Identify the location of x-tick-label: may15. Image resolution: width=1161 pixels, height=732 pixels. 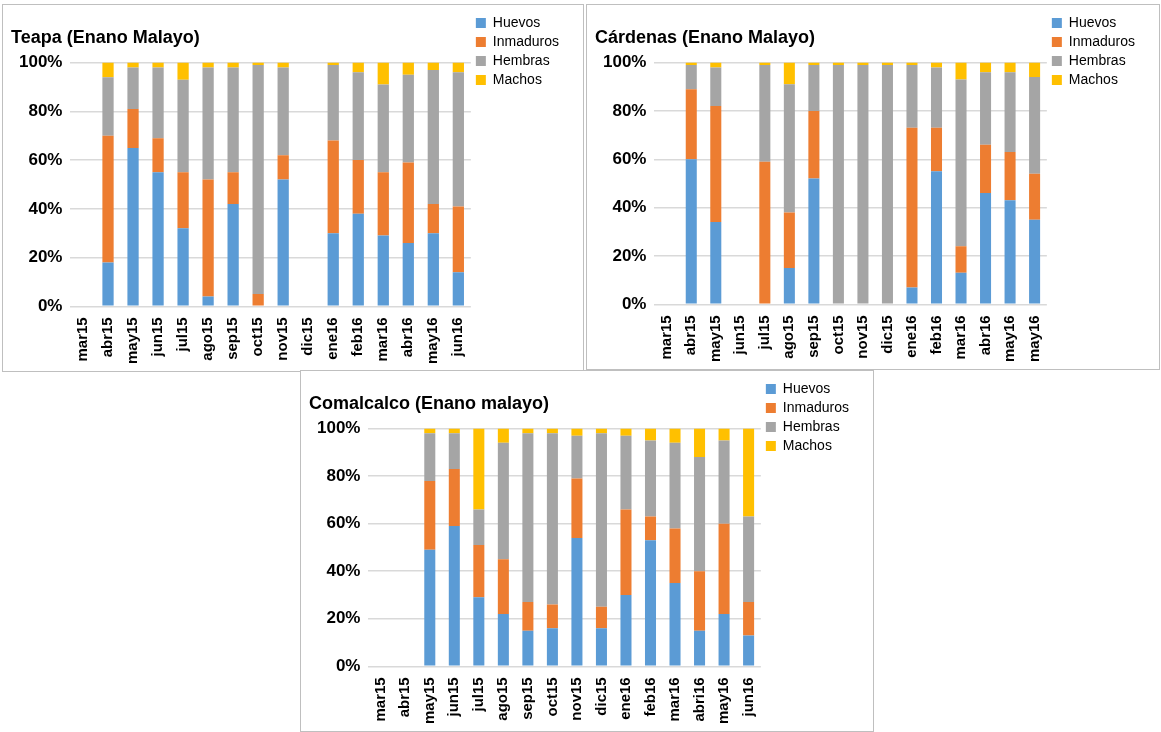
(714, 339).